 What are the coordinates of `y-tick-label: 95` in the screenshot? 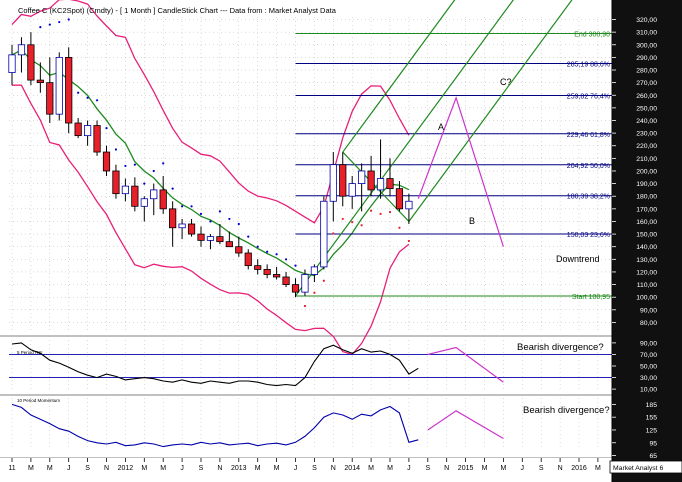 It's located at (653, 443).